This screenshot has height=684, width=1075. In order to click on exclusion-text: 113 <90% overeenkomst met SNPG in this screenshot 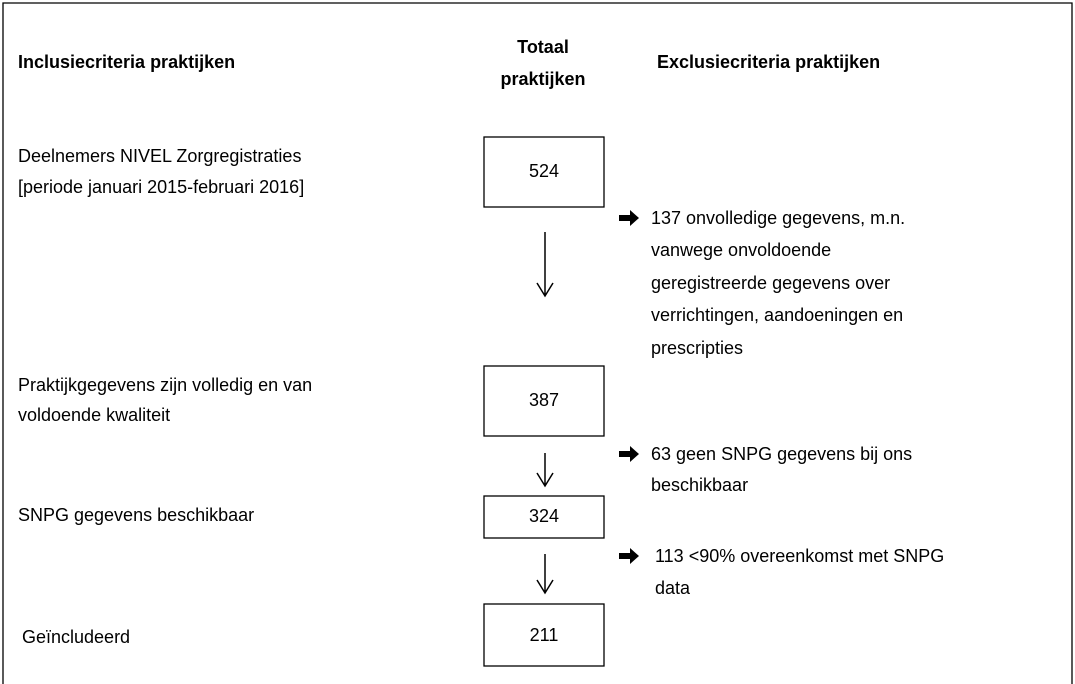, I will do `click(799, 556)`.